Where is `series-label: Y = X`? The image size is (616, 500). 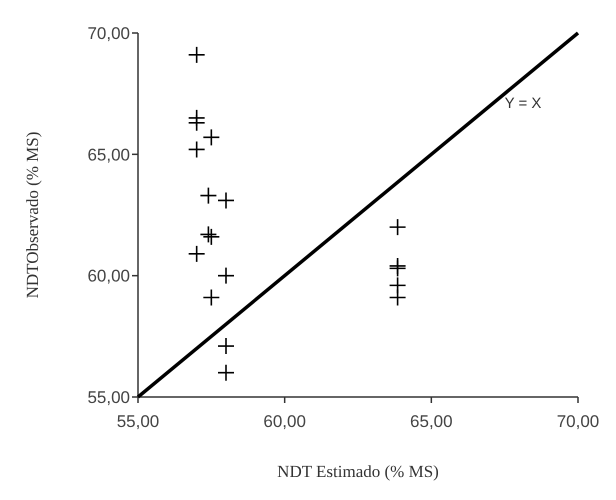 series-label: Y = X is located at coordinates (523, 103).